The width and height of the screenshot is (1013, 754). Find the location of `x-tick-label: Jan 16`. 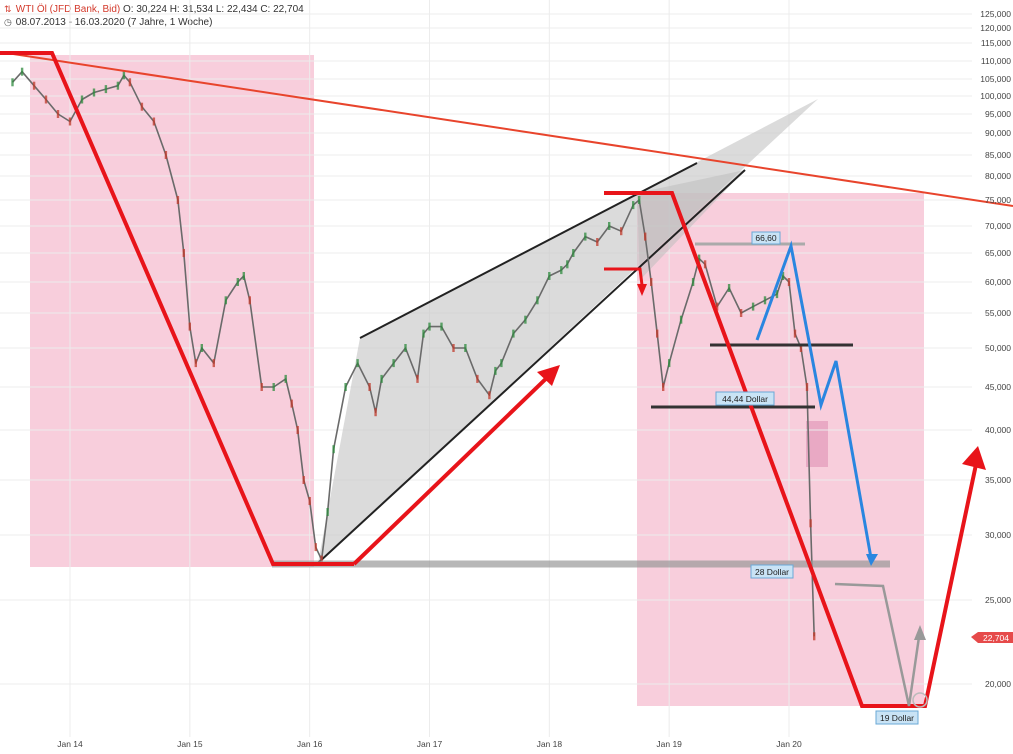

x-tick-label: Jan 16 is located at coordinates (310, 744).